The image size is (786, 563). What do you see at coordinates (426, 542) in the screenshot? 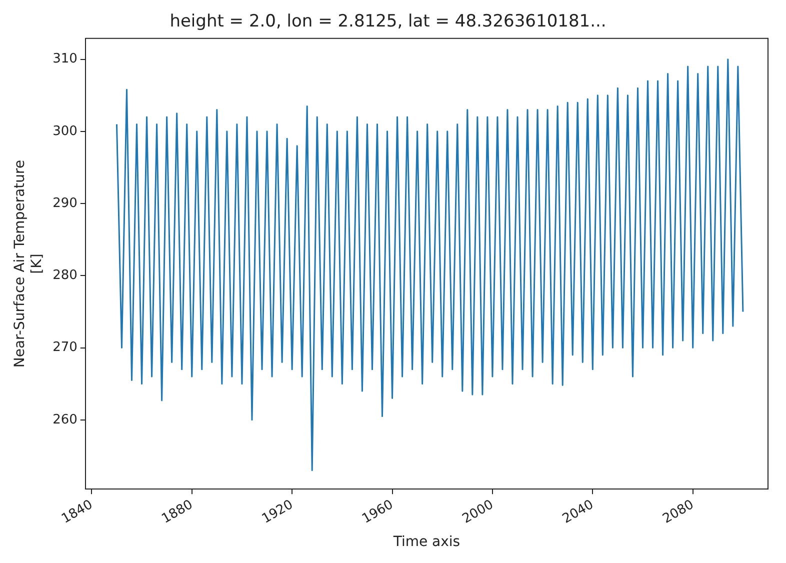
I see `x-axis-title: Time axis` at bounding box center [426, 542].